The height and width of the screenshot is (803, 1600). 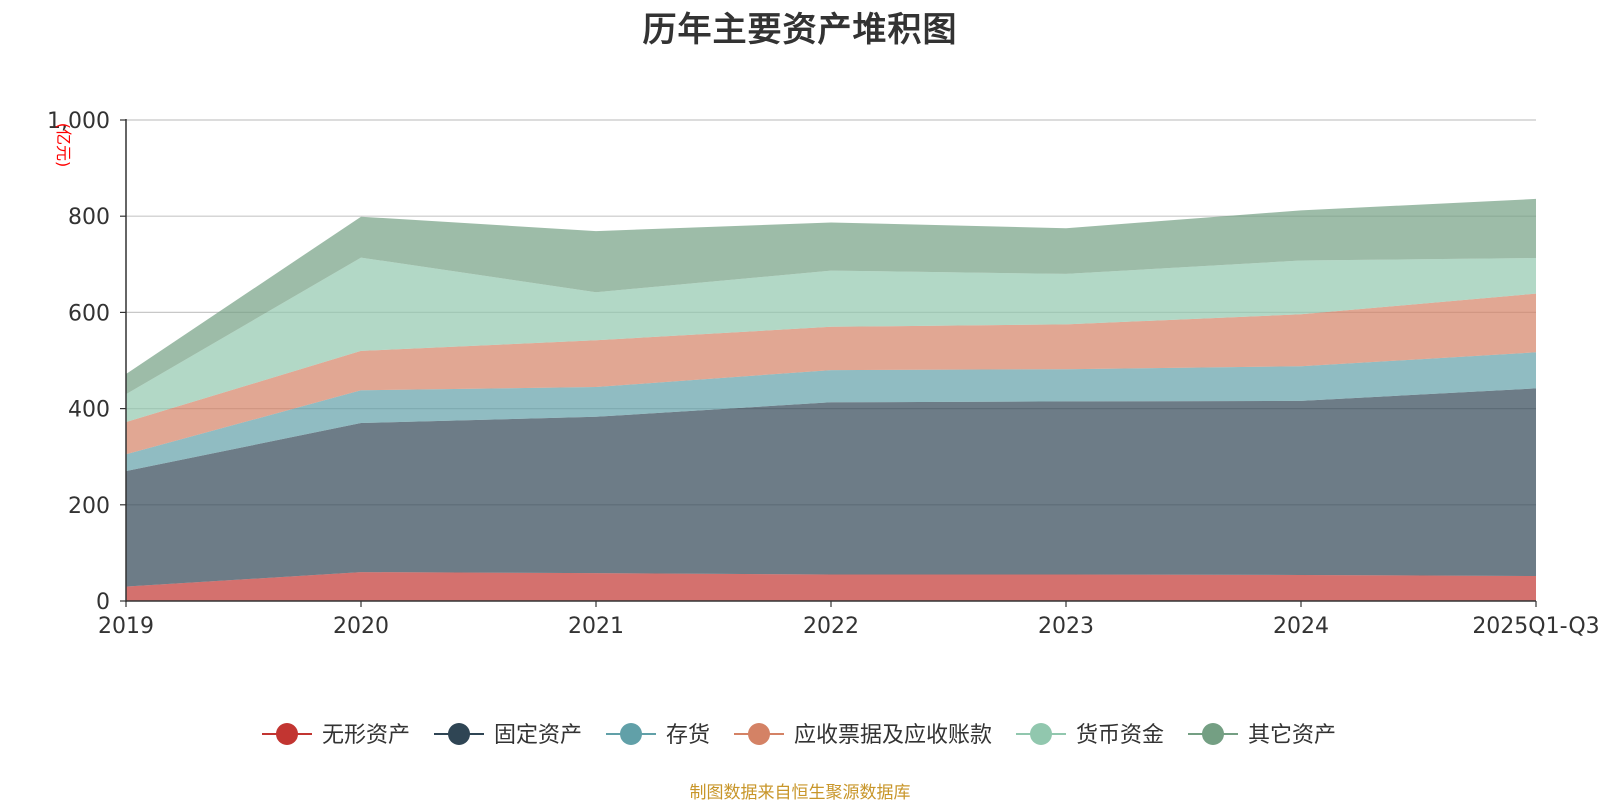 I want to click on x-tick-label: 2022, so click(x=831, y=626).